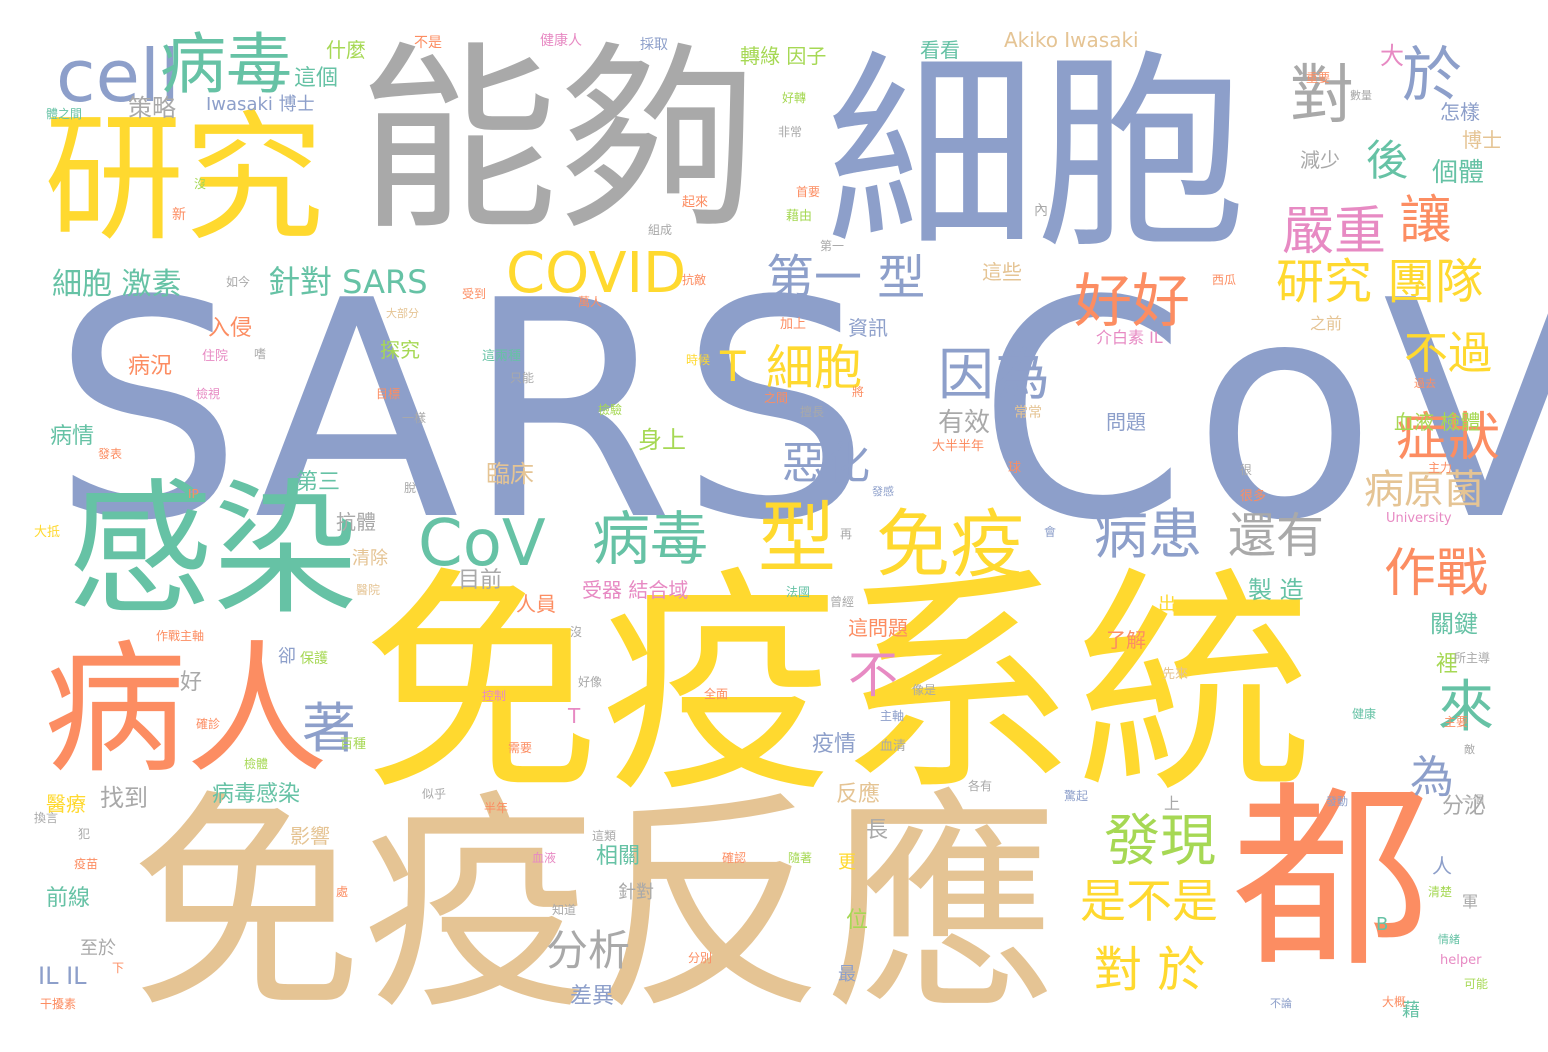 The image size is (1548, 1052). Describe the element at coordinates (208, 394) in the screenshot. I see `word-jian-shi: 檢視` at that location.